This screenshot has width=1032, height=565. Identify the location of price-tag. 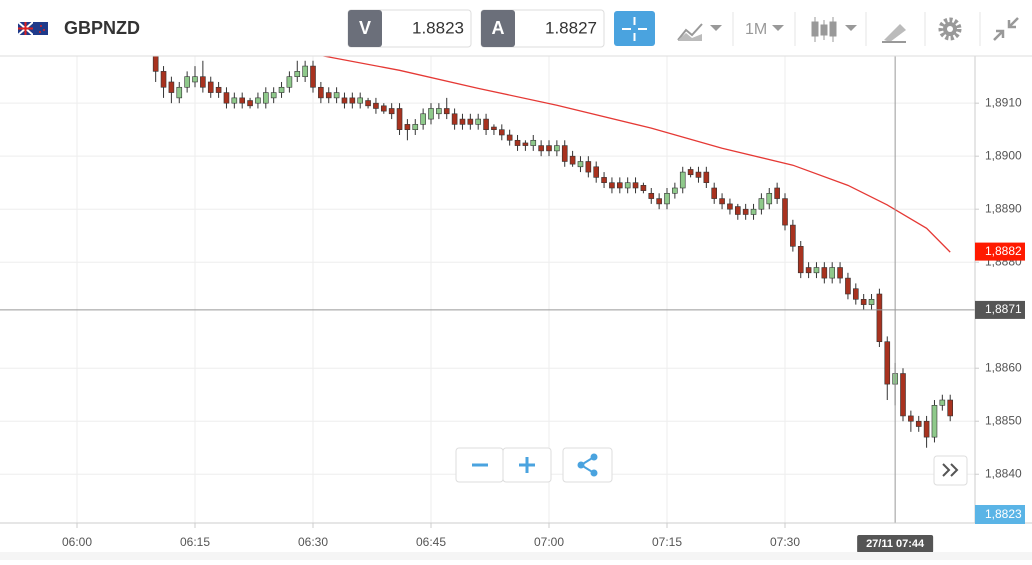
(1000, 251).